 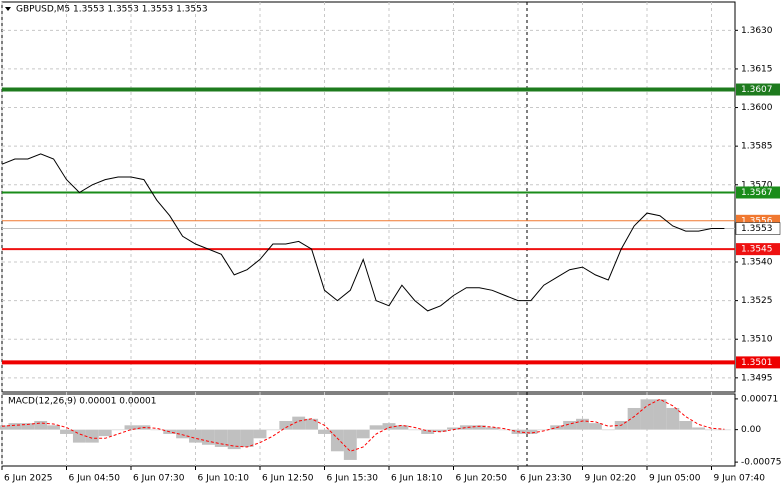 What do you see at coordinates (363, 425) in the screenshot?
I see `signal-line` at bounding box center [363, 425].